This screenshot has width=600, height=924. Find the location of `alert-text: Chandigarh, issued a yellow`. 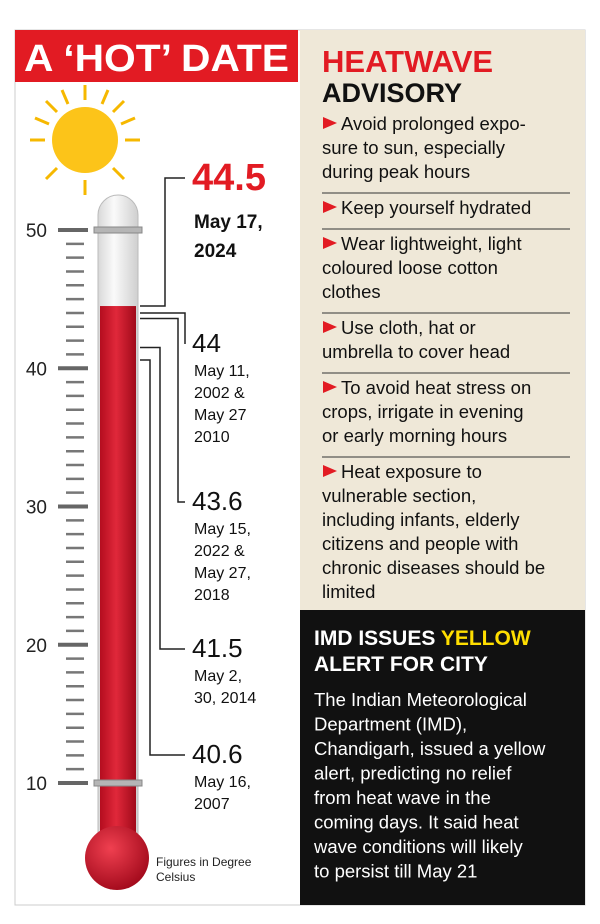

alert-text: Chandigarh, issued a yellow is located at coordinates (430, 748).